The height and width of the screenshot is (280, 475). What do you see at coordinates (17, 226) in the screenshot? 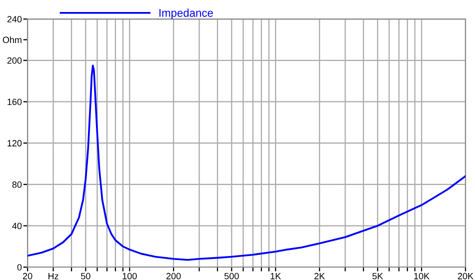
I see `y-tick-label: 40` at bounding box center [17, 226].